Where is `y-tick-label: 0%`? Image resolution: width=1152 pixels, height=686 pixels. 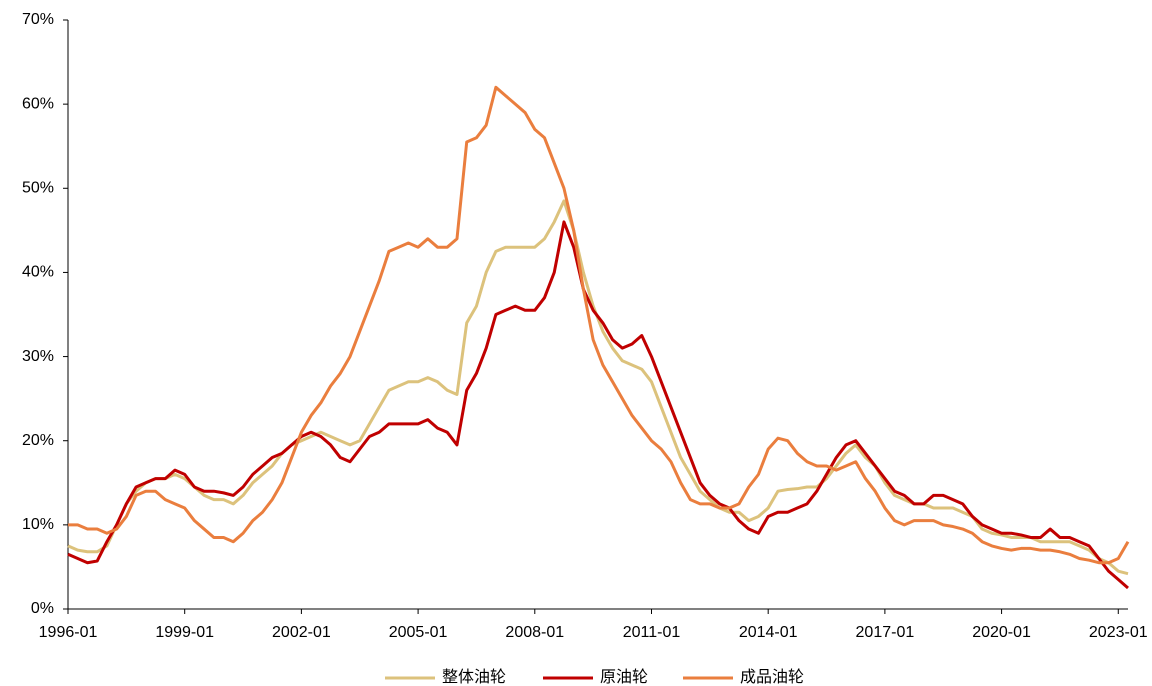 y-tick-label: 0% is located at coordinates (42, 608).